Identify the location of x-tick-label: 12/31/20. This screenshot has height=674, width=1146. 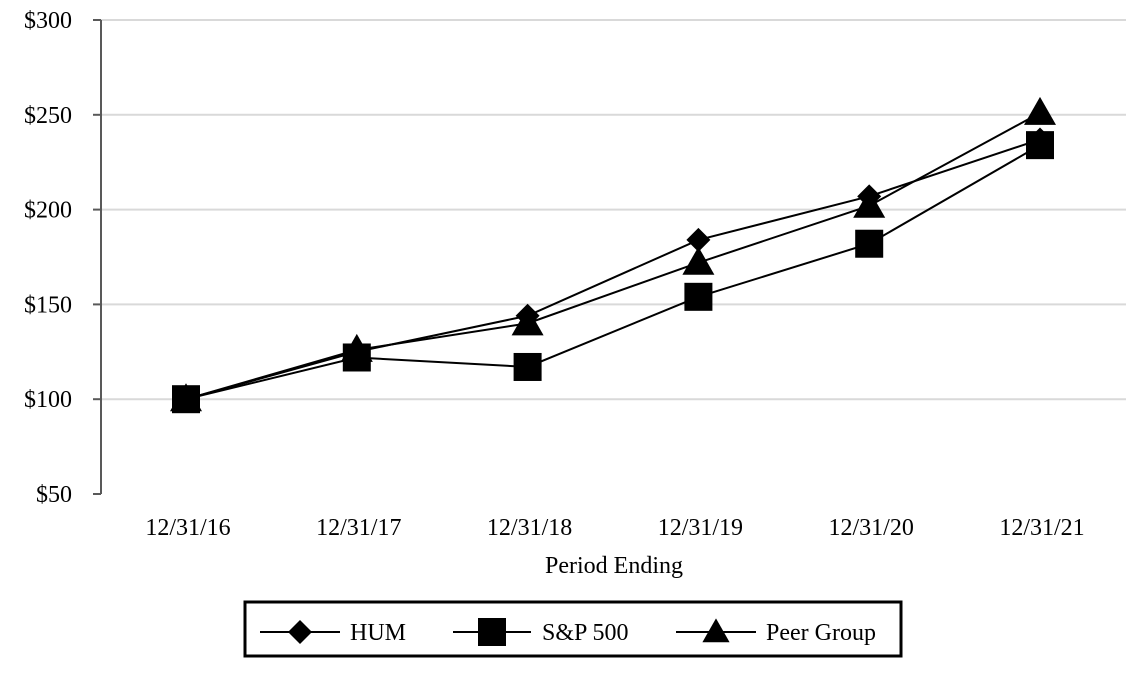
(871, 528).